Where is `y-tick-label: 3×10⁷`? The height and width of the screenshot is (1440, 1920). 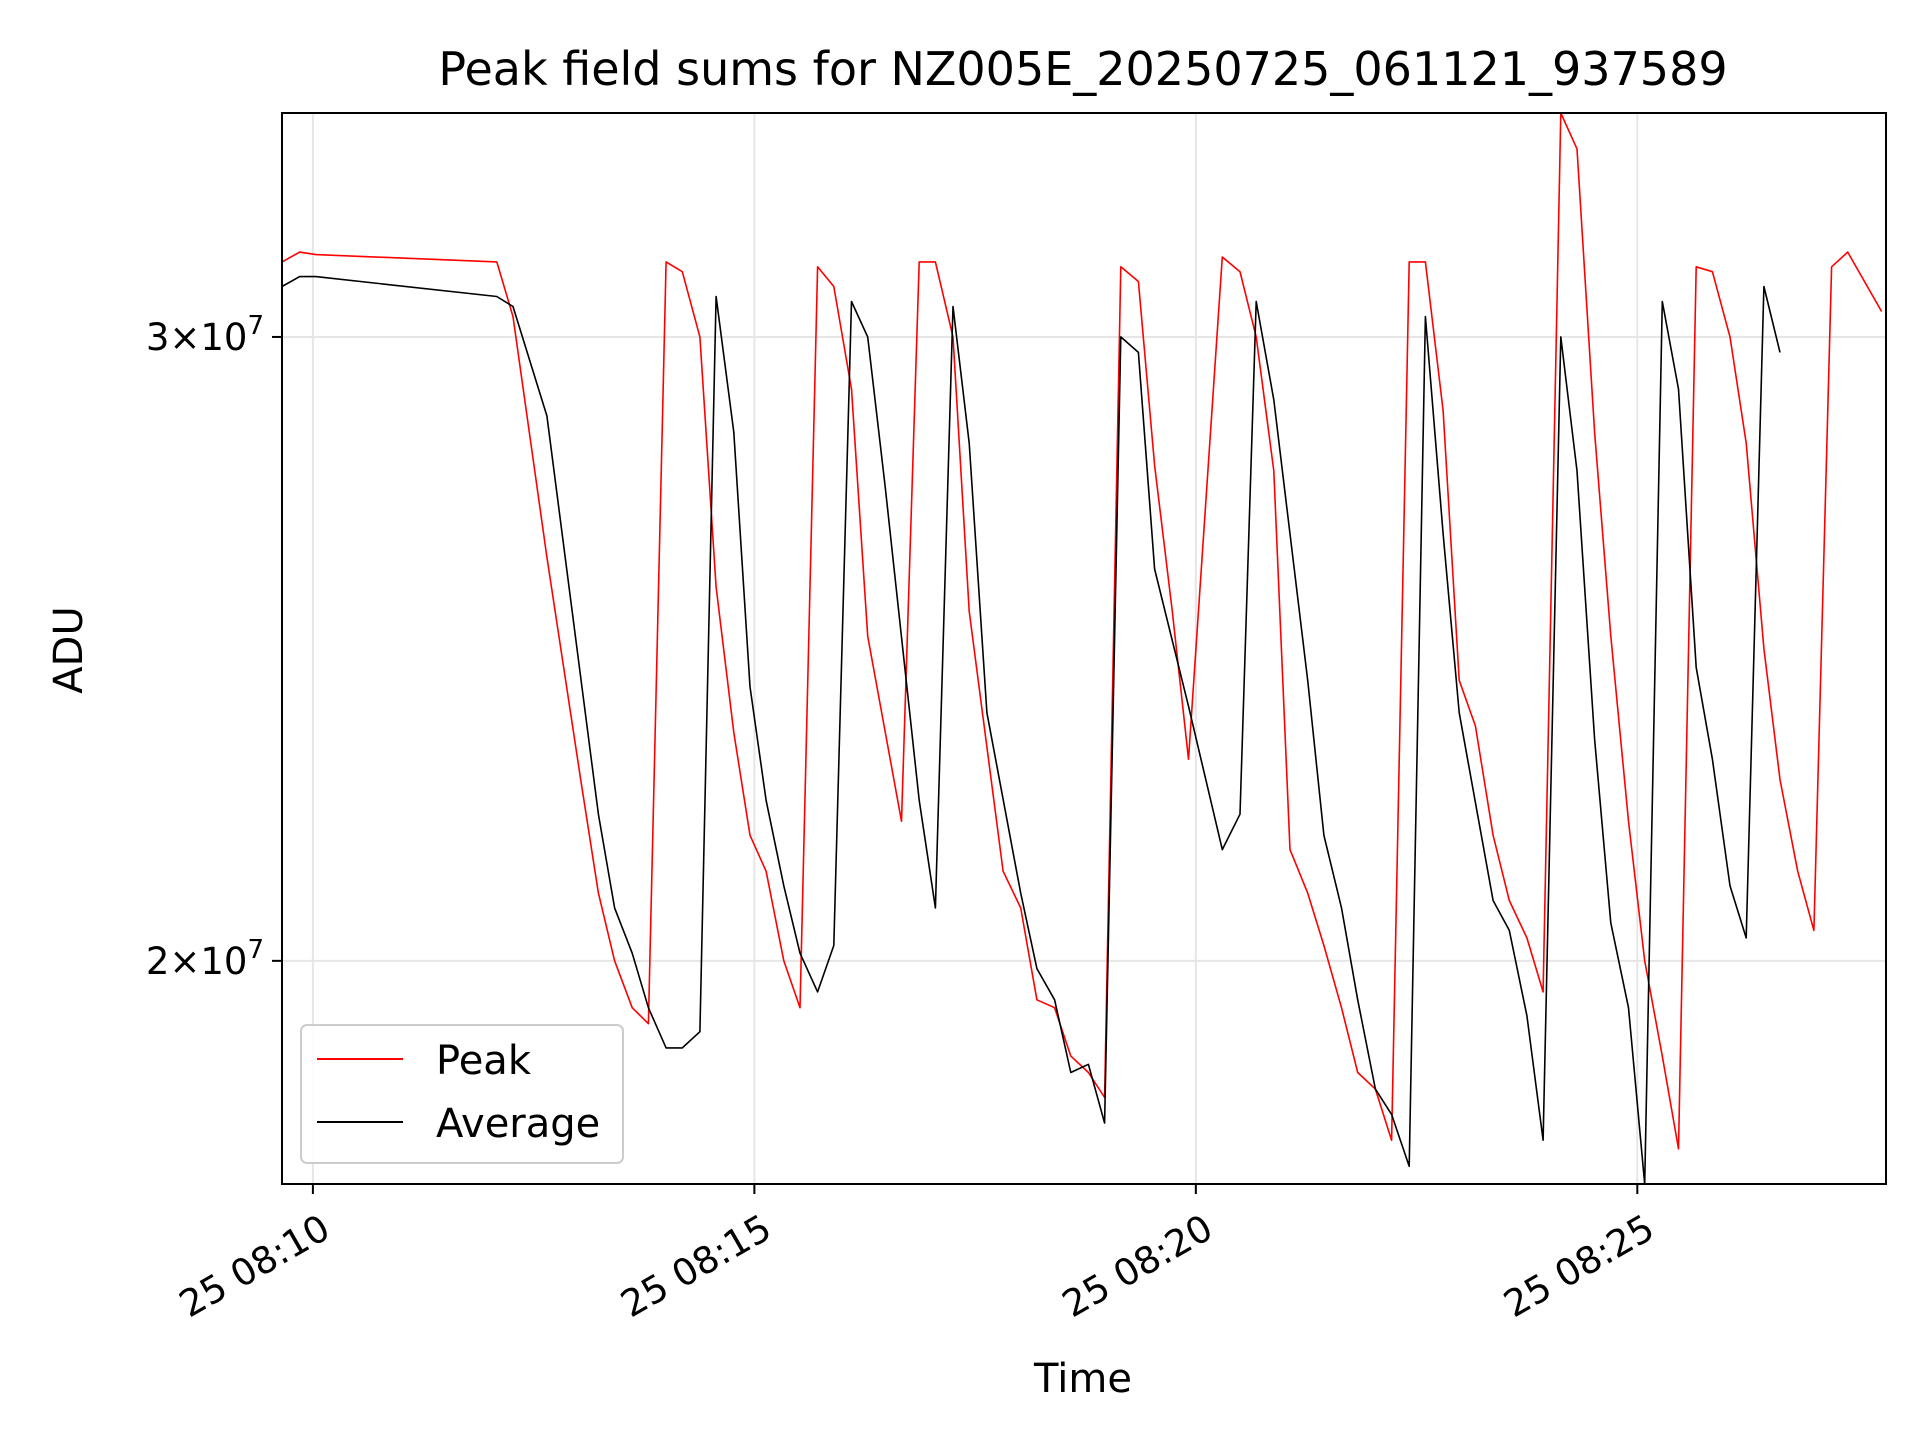
y-tick-label: 3×10⁷ is located at coordinates (205, 335).